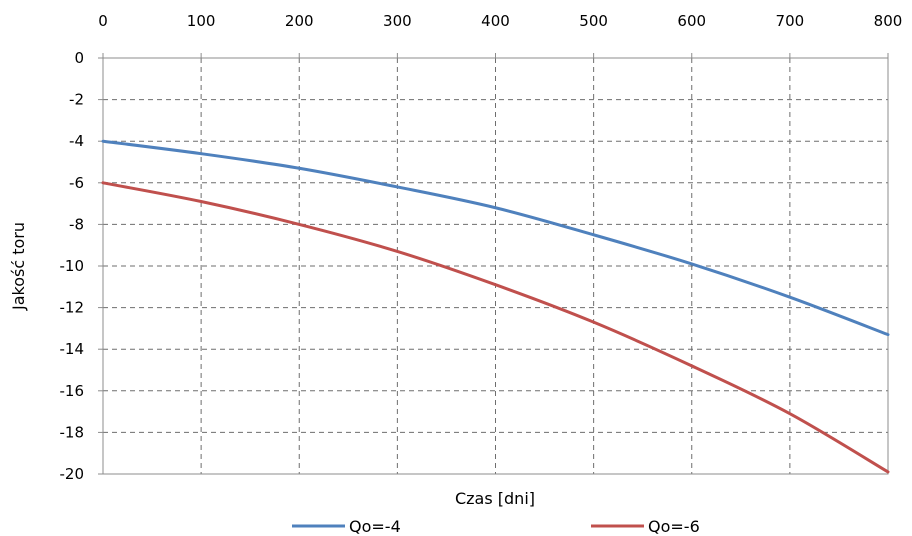  Describe the element at coordinates (76, 183) in the screenshot. I see `y-tick-label: -6` at that location.